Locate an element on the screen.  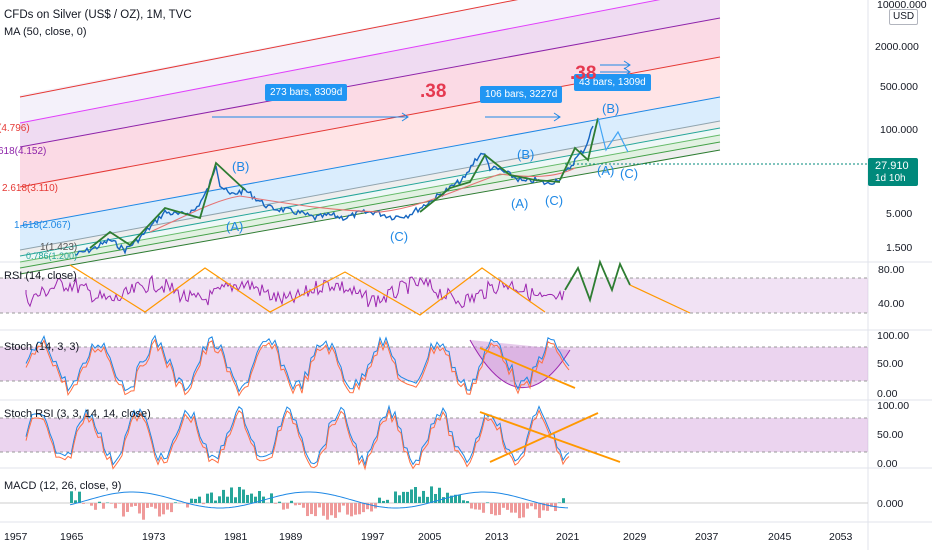
stoch-tick-50: 50.00 is located at coordinates (890, 364).